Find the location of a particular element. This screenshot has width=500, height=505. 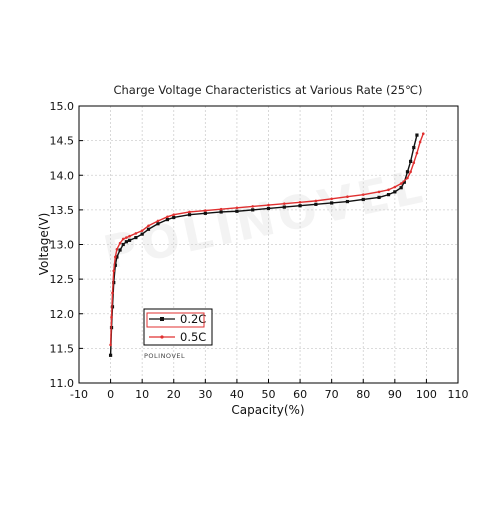

y-tick-label: 12.5 is located at coordinates (62, 279).